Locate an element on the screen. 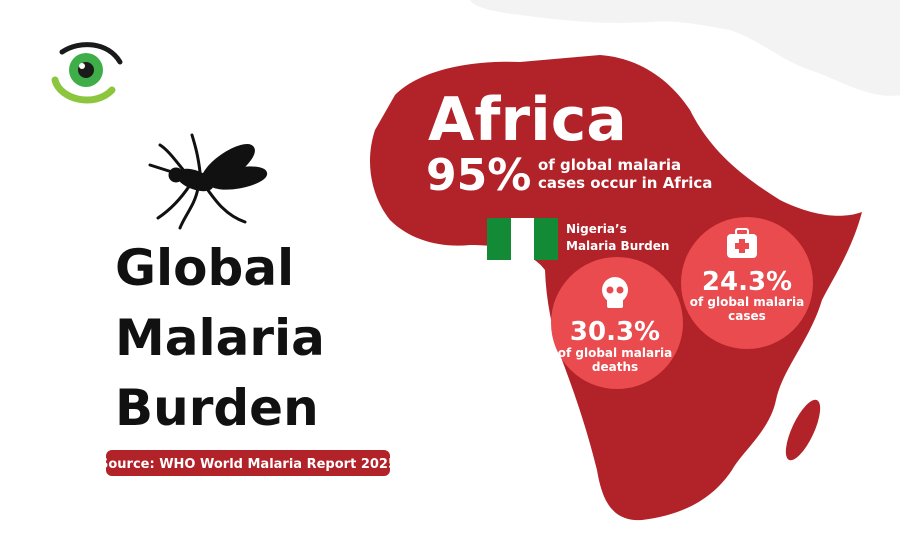  mosquito is located at coordinates (208, 181).